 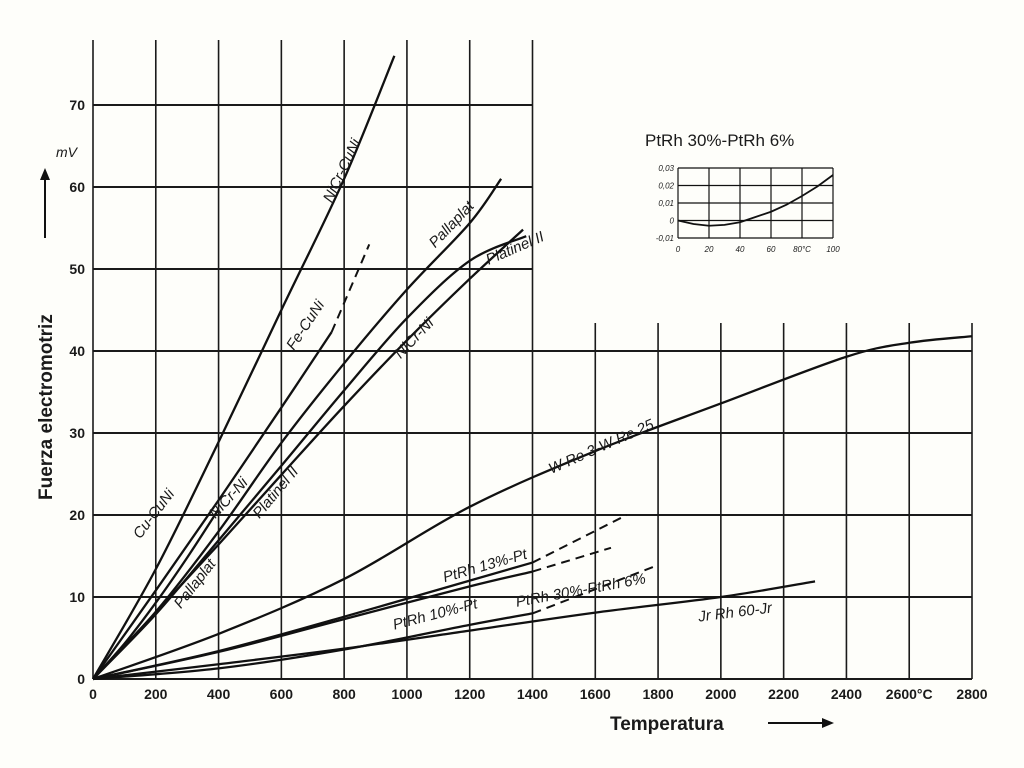 I want to click on x-tick-label-1: 200, so click(x=156, y=694).